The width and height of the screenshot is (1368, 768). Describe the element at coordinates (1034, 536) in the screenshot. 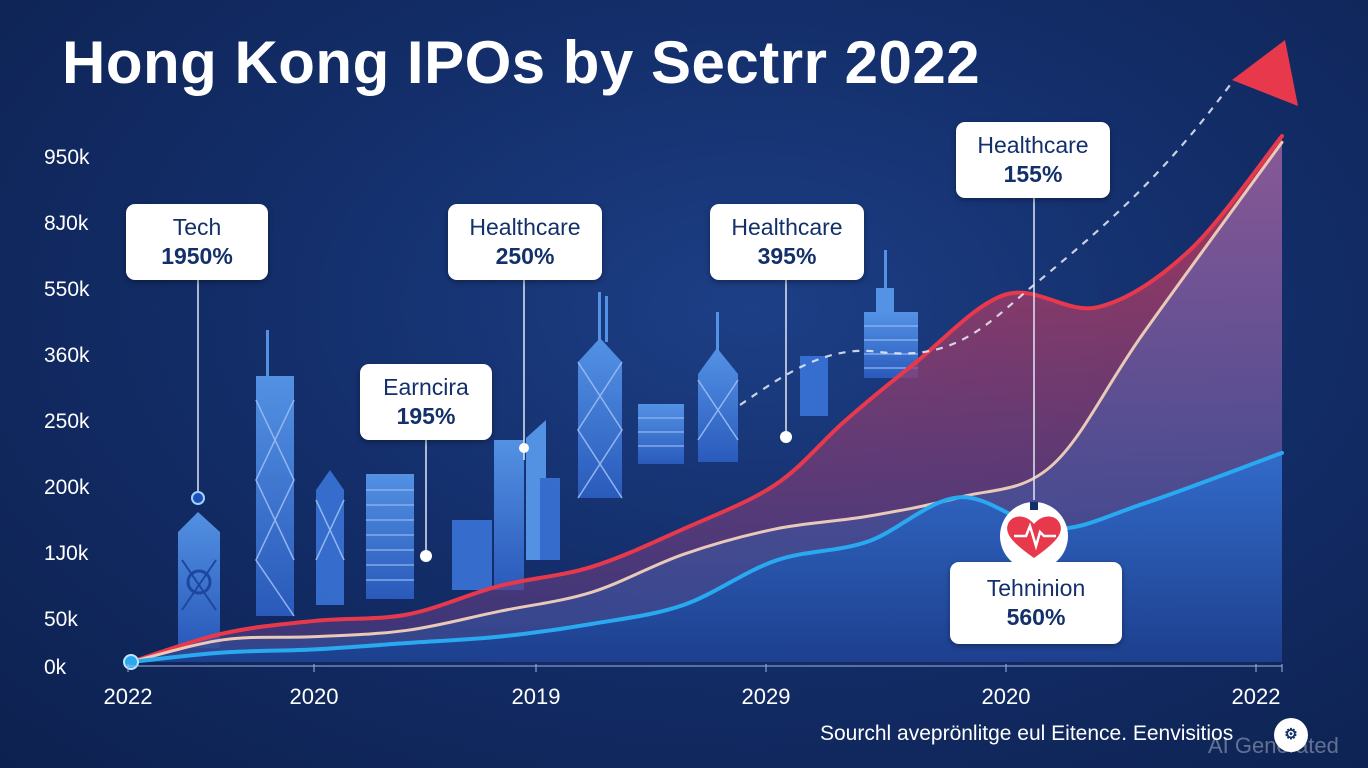

I see `heart-icon` at that location.